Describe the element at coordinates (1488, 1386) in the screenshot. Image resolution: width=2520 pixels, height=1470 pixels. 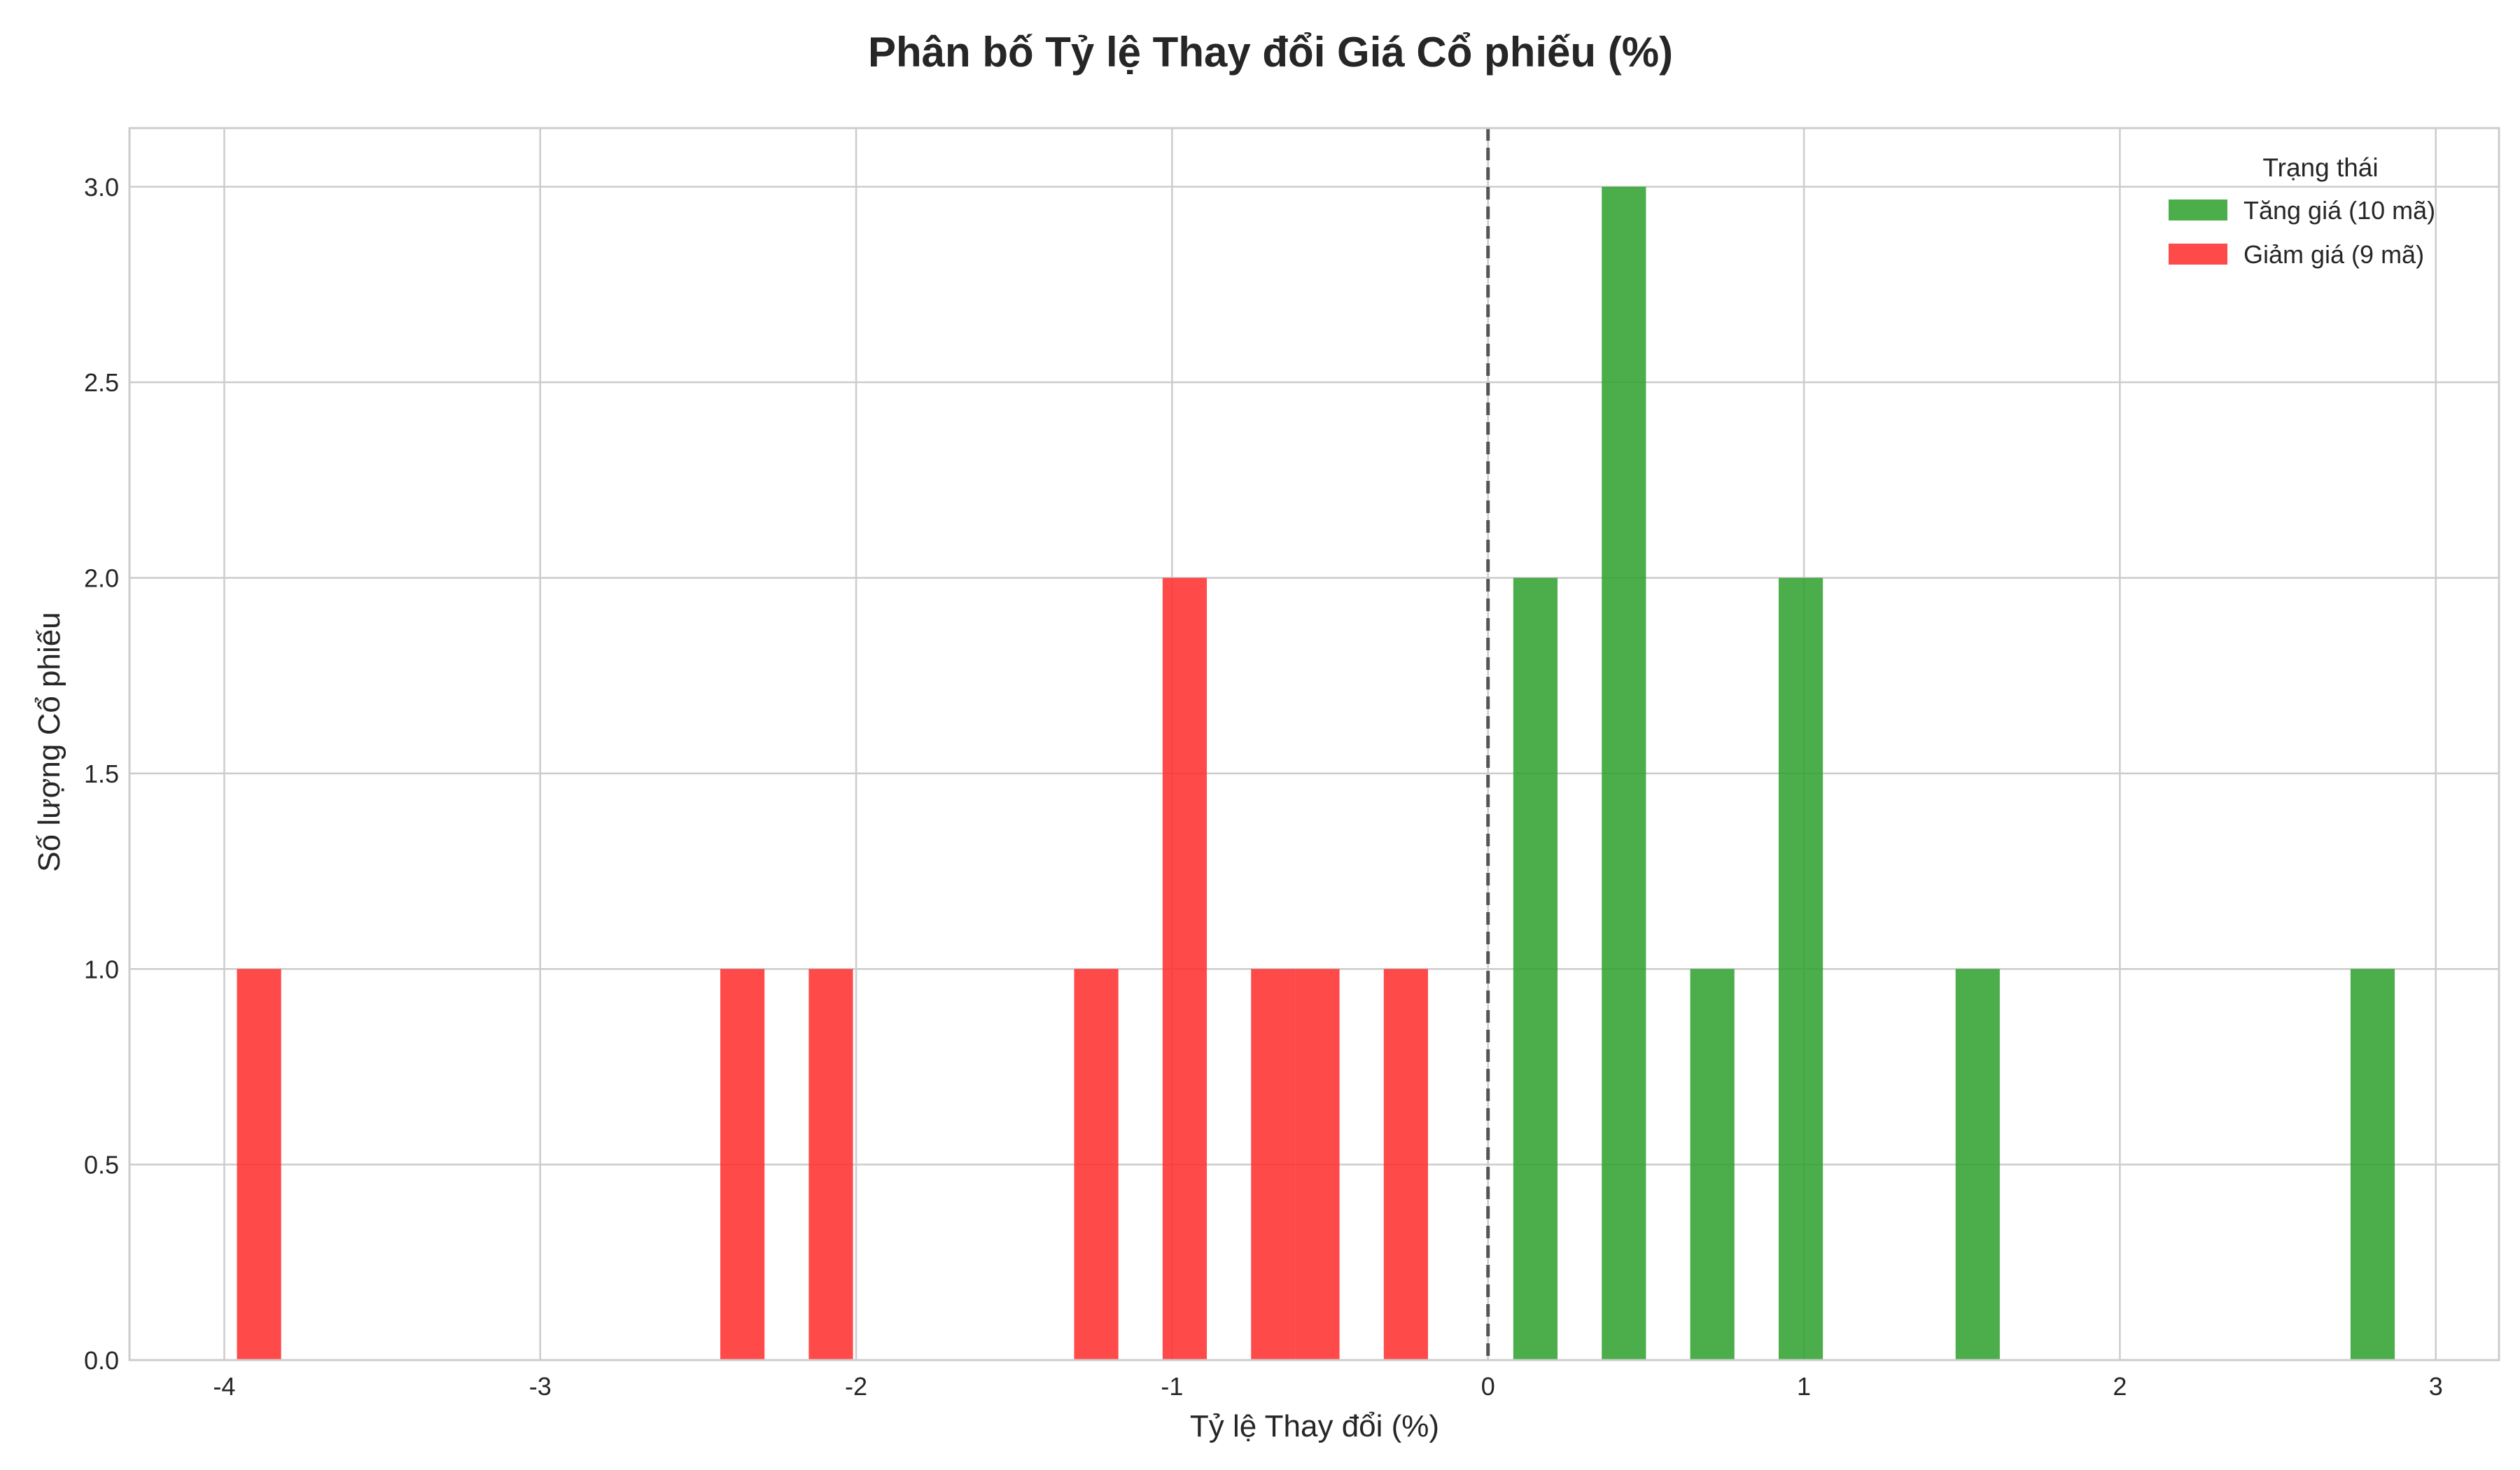
I see `x-tick-label: 0` at that location.